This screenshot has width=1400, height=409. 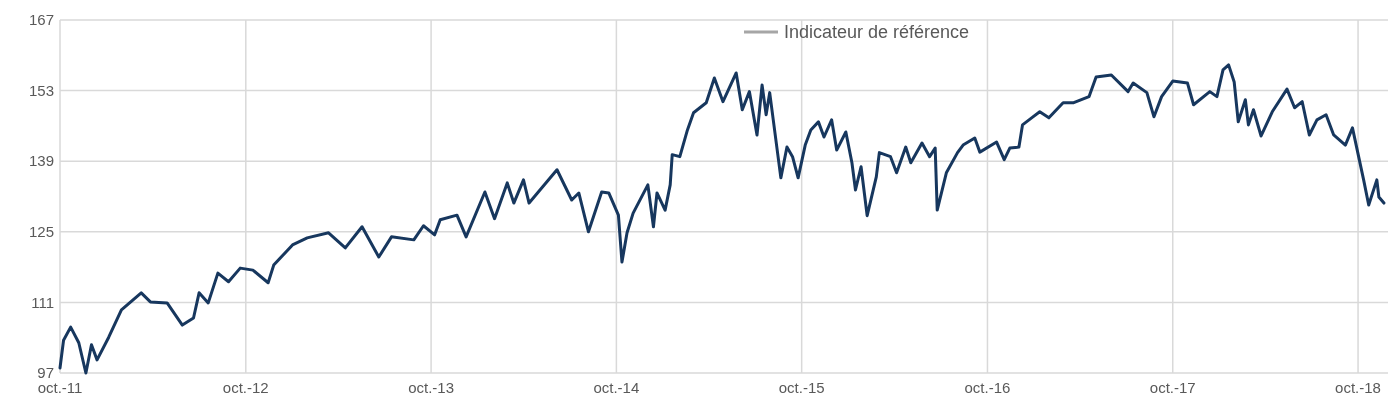 I want to click on legend-label: Indicateur de référence, so click(x=877, y=32).